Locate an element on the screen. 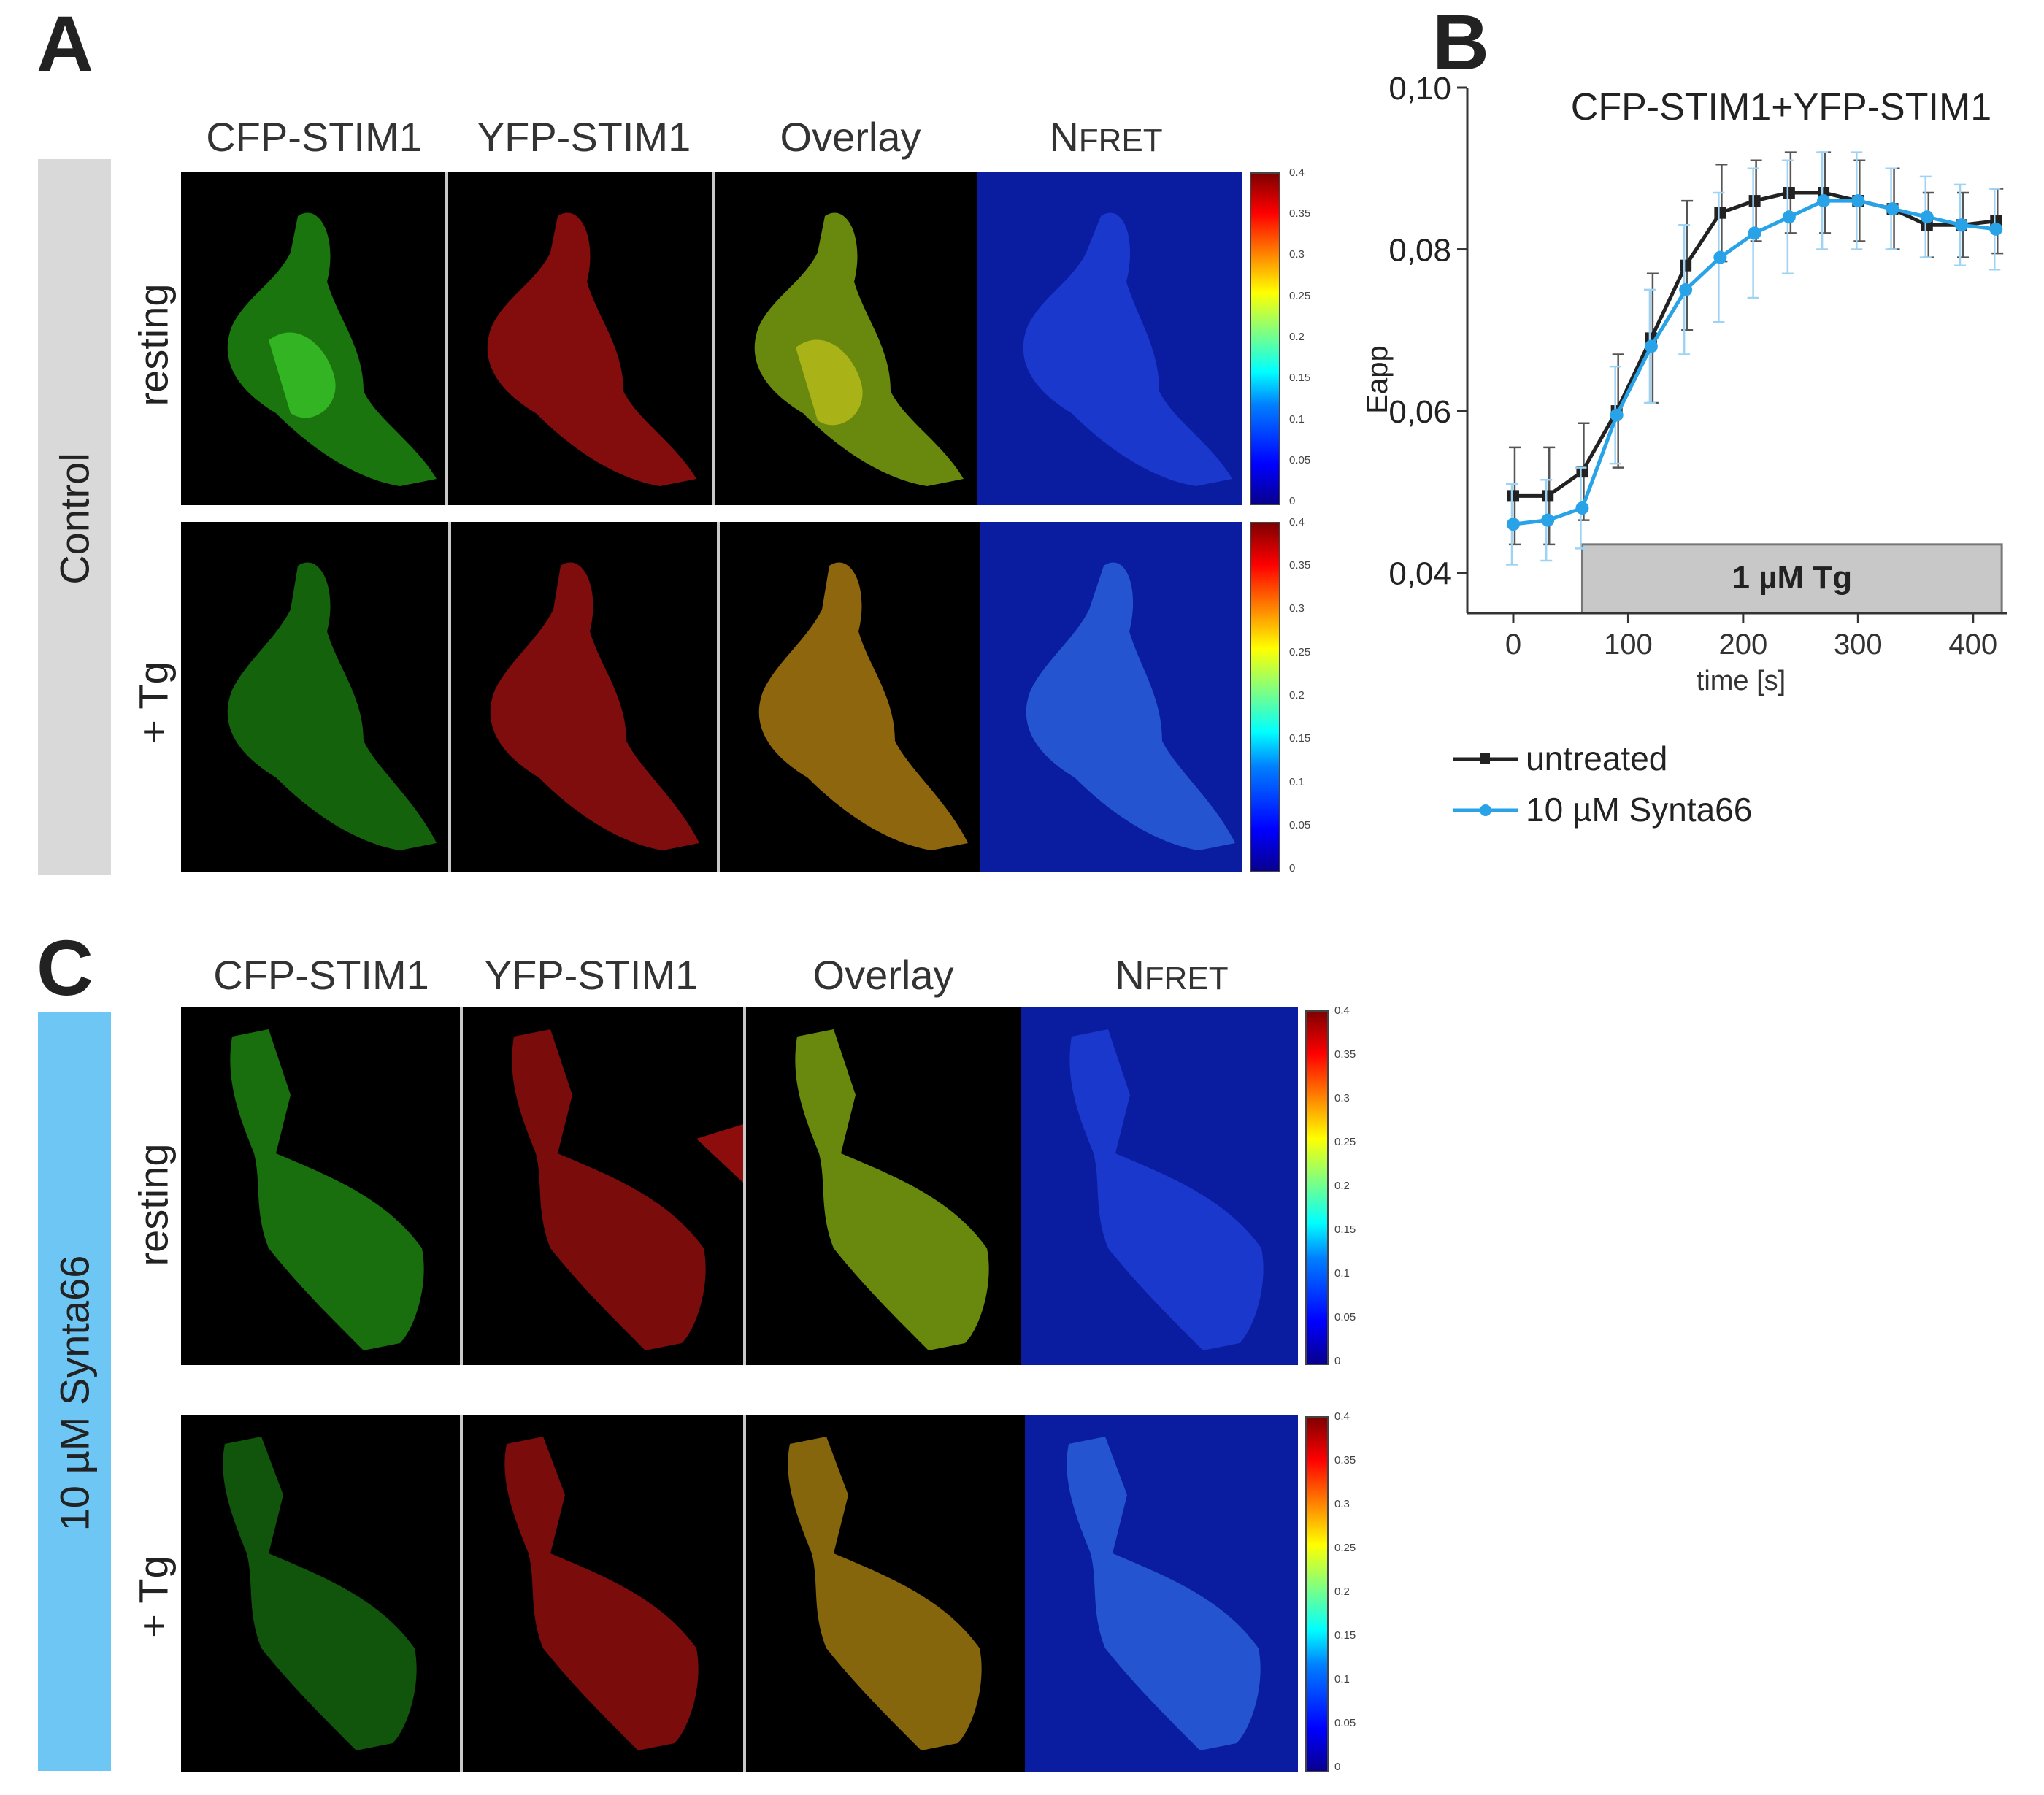 This screenshot has width=2044, height=1795. panel-a-r2-overlay-image is located at coordinates (850, 697).